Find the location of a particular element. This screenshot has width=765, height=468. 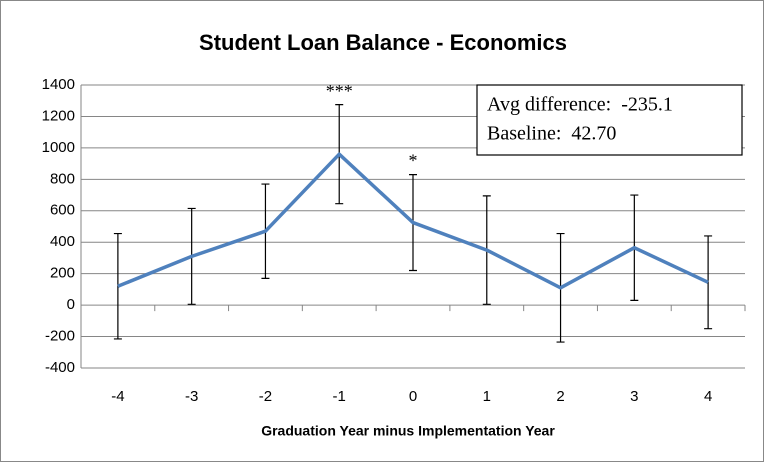

x-tick-label: 2 is located at coordinates (560, 396).